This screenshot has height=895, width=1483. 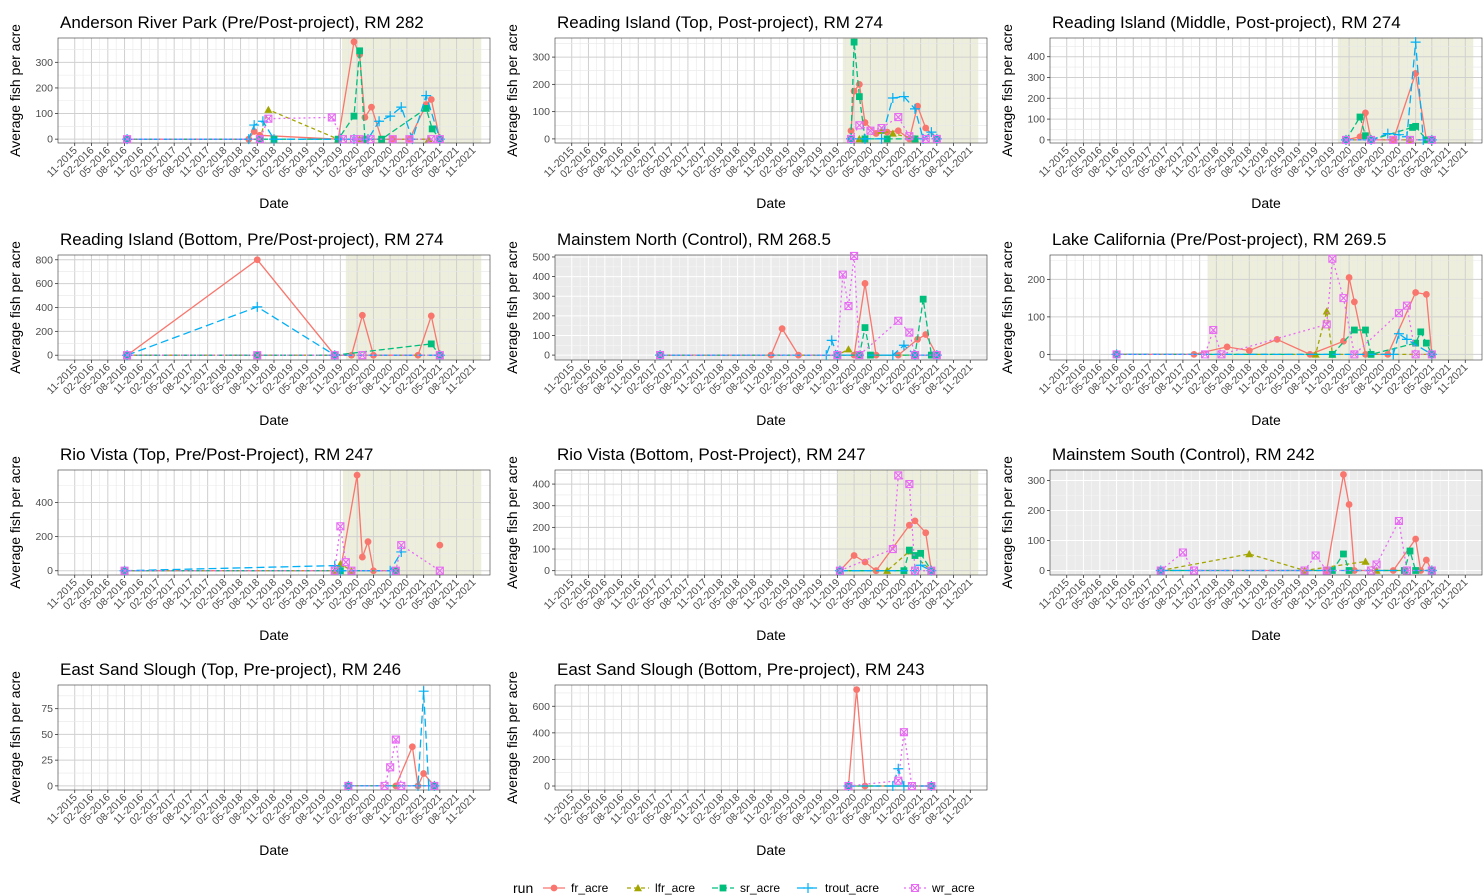 I want to click on panel-title: Mainstem North (Control), RM 268.5, so click(x=694, y=239).